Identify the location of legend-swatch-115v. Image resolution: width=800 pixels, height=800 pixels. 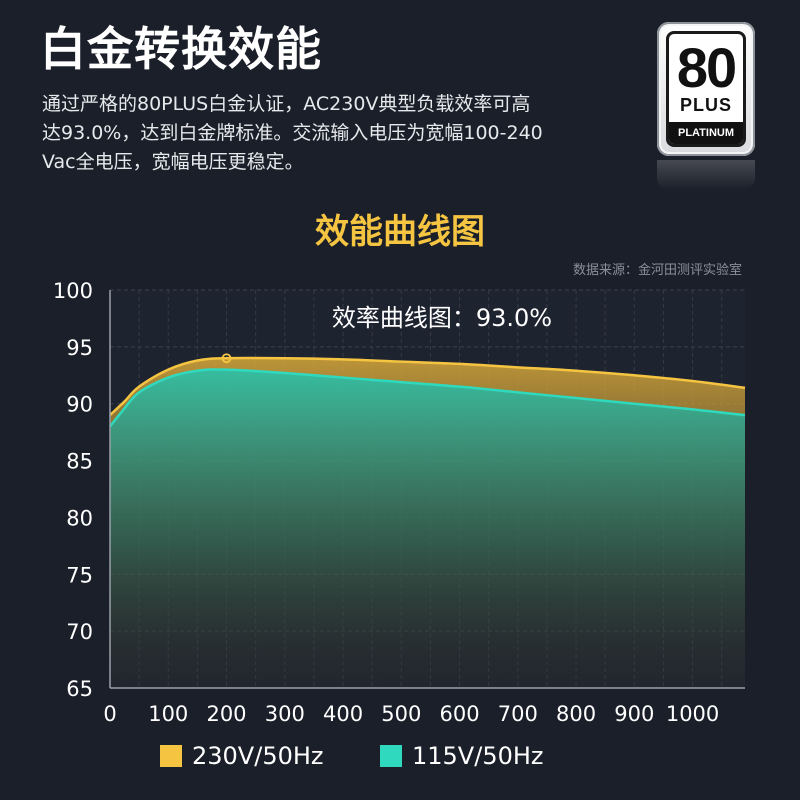
(391, 756).